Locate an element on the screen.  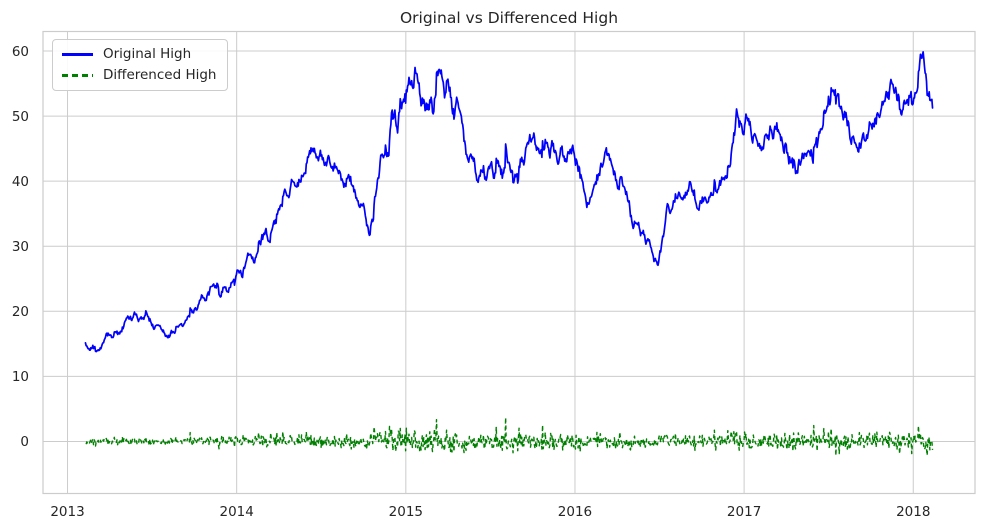
y-tick-label: 60 is located at coordinates (20, 52).